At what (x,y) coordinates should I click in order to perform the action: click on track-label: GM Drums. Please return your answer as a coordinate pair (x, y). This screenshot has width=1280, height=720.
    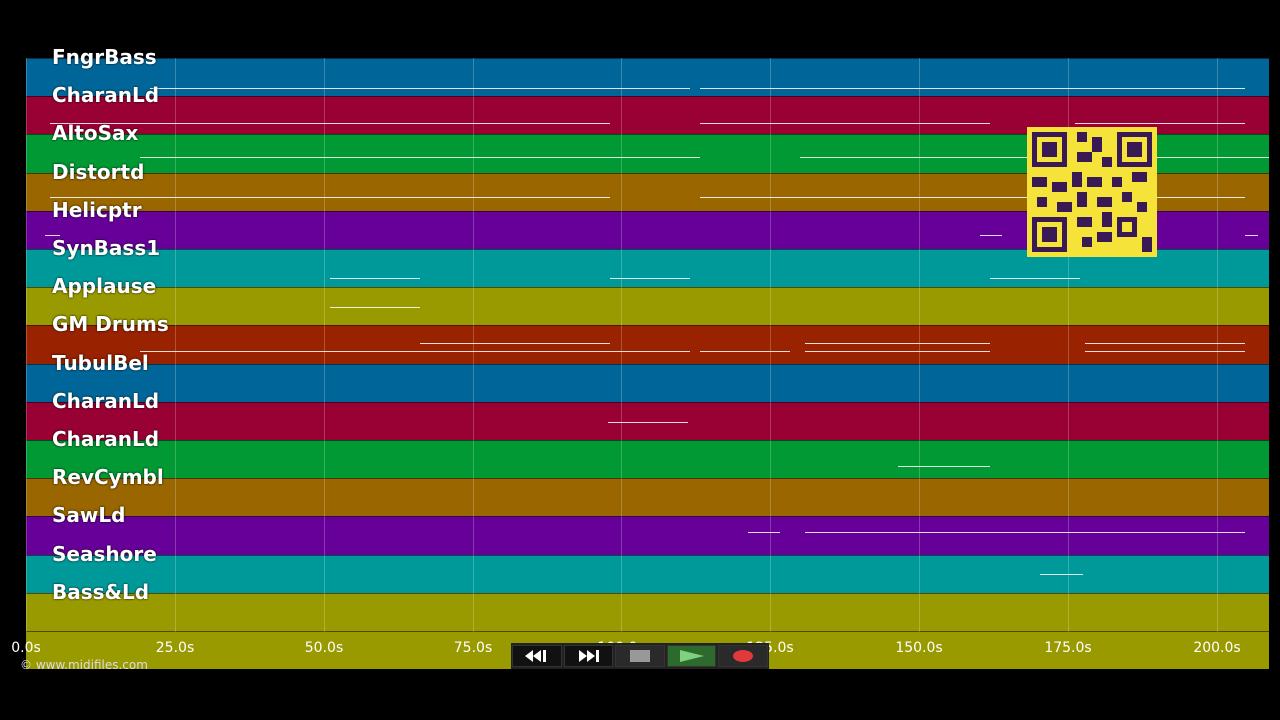
    Looking at the image, I should click on (110, 324).